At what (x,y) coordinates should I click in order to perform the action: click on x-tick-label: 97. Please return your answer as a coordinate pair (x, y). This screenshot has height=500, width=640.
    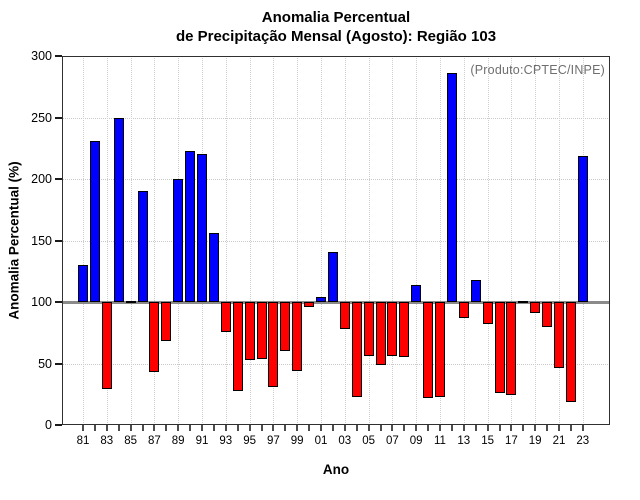
    Looking at the image, I should click on (273, 441).